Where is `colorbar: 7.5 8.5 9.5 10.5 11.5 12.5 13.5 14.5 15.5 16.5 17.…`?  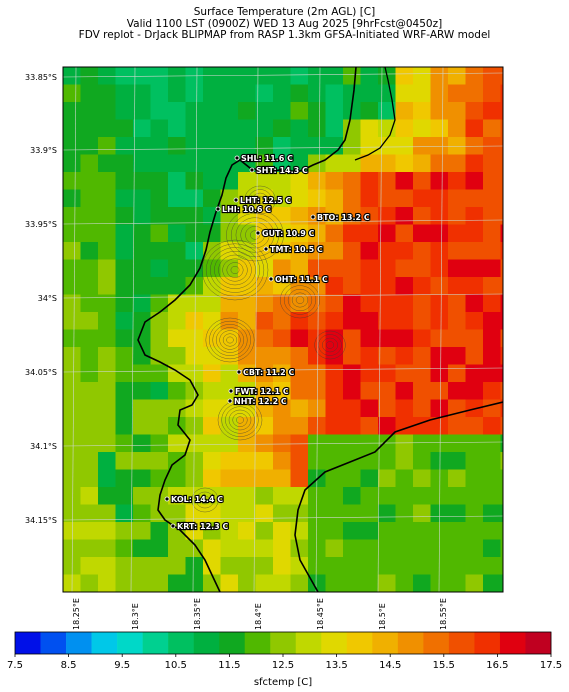
colorbar: 7.5 8.5 9.5 10.5 11.5 12.5 13.5 14.5 15.5 16.5 17.… is located at coordinates (284, 651).